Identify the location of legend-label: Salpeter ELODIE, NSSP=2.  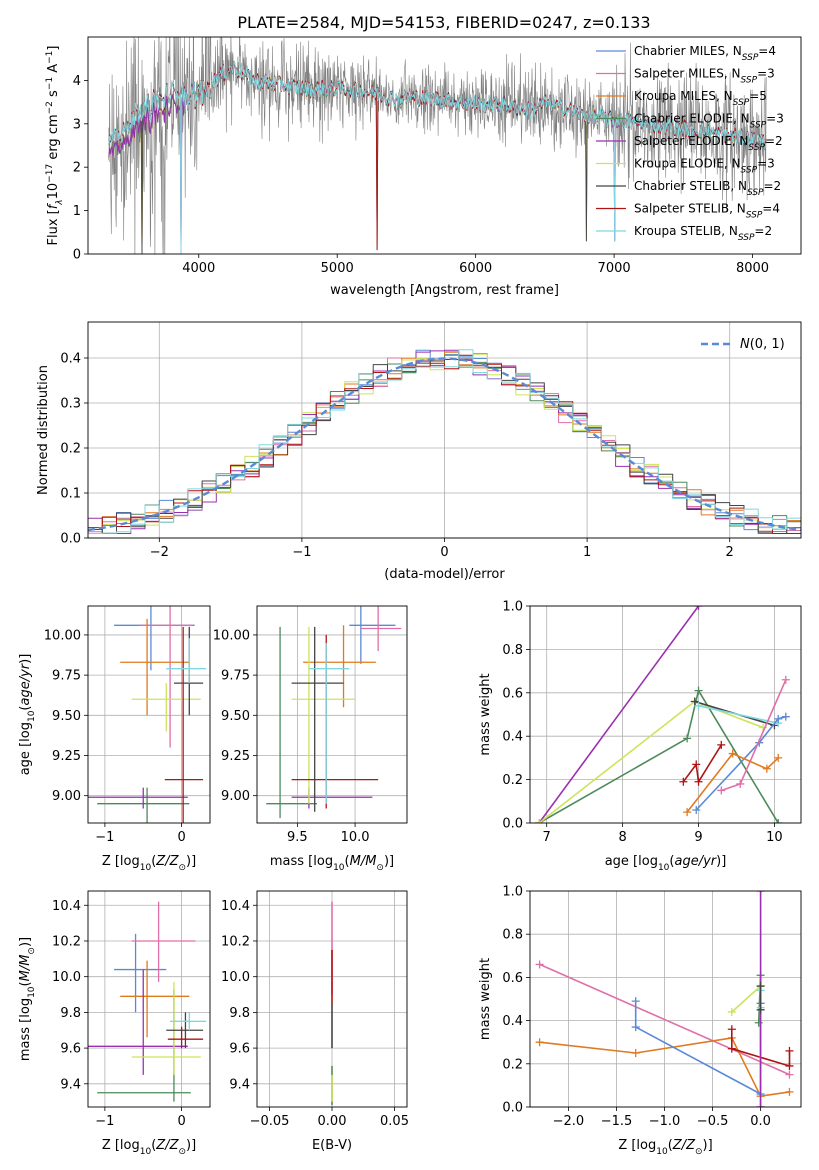
(708, 143).